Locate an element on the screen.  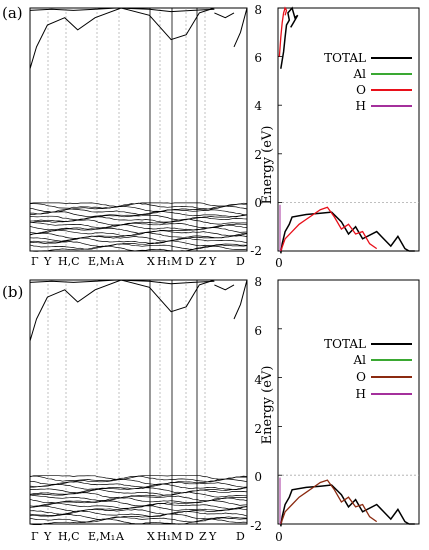
y-tick-labels-b: 8 6 4 2 0 -2 is located at coordinates (256, 404).